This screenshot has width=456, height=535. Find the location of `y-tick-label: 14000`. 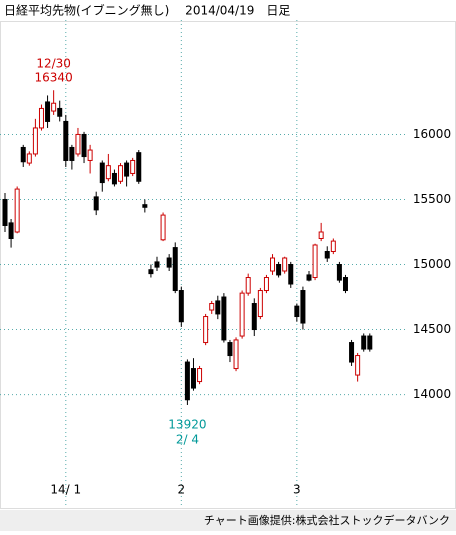

y-tick-label: 14000 is located at coordinates (432, 394).